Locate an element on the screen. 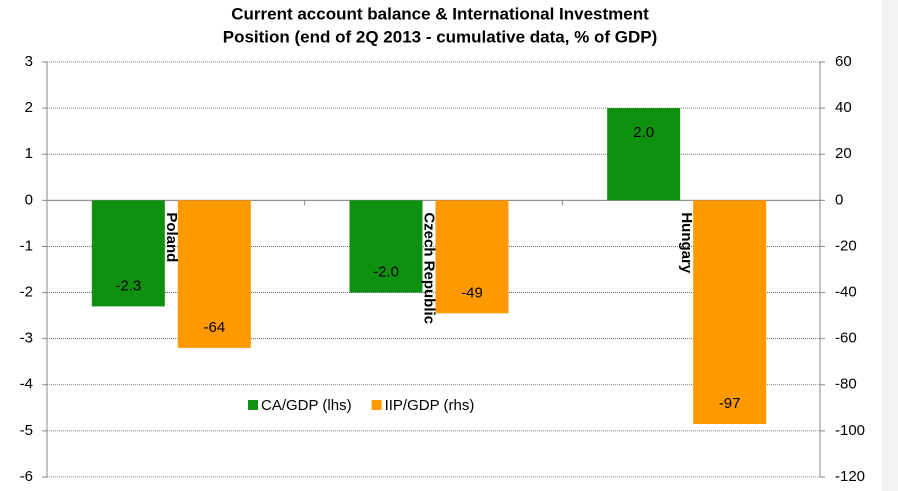 The width and height of the screenshot is (898, 491). y2-tick-label: 40 is located at coordinates (843, 107).